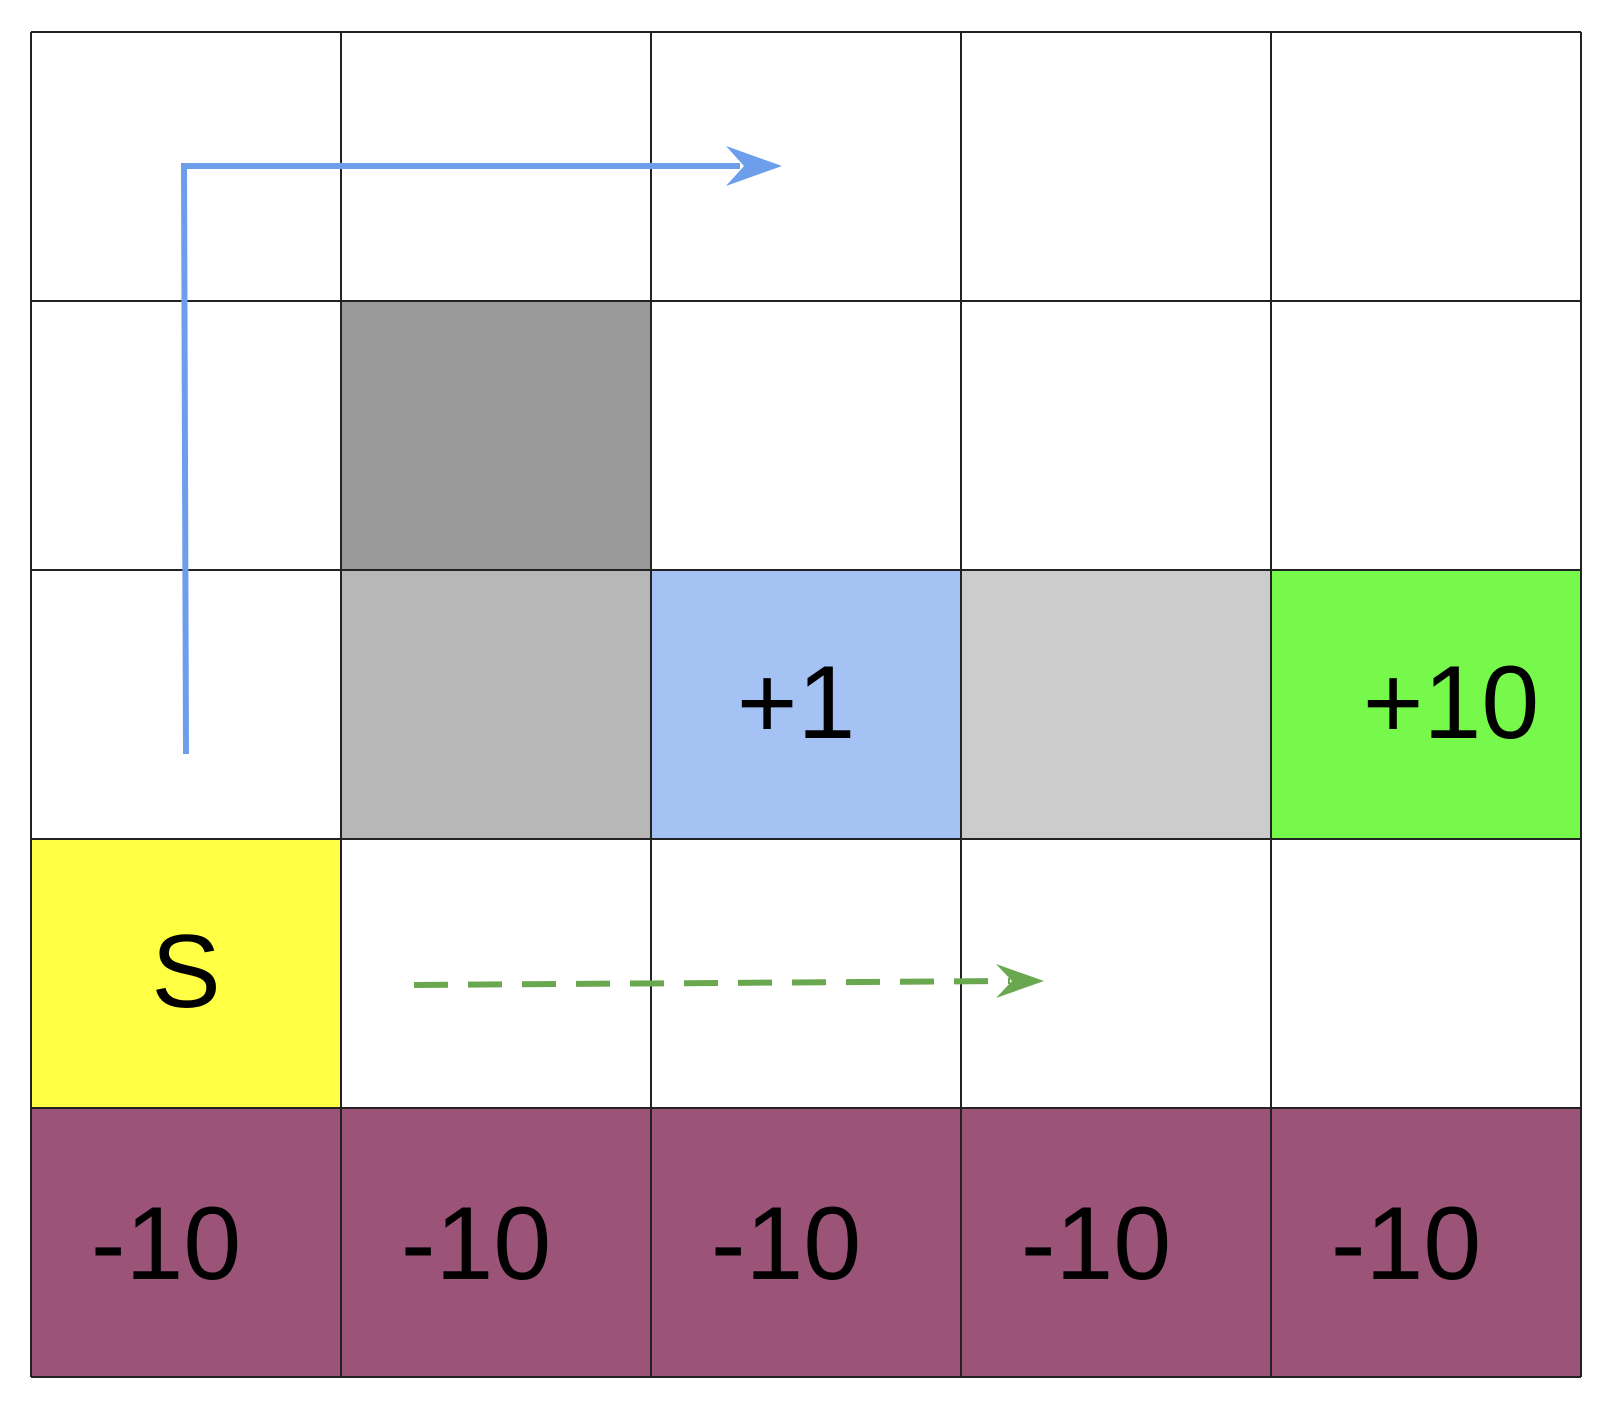 Image resolution: width=1604 pixels, height=1408 pixels. Describe the element at coordinates (166, 1244) in the screenshot. I see `cell-label-r4-c0: -10` at that location.